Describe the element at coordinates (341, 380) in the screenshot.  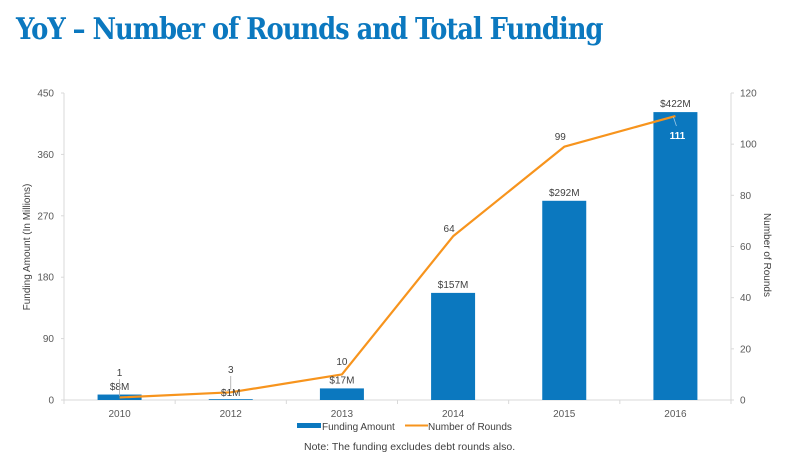
I see `bar-data-label: $17M` at that location.